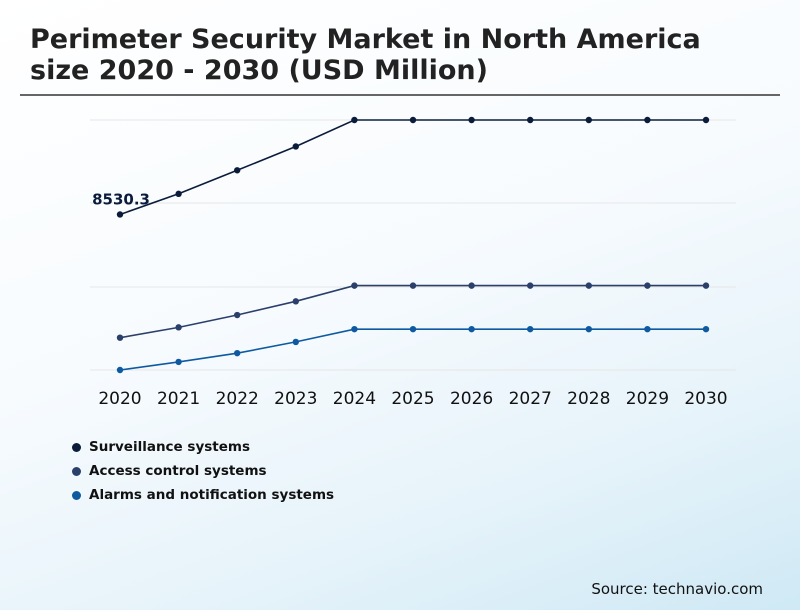 This screenshot has height=610, width=800. Describe the element at coordinates (212, 495) in the screenshot. I see `legend-label-alarms: Alarms and notification systems` at that location.